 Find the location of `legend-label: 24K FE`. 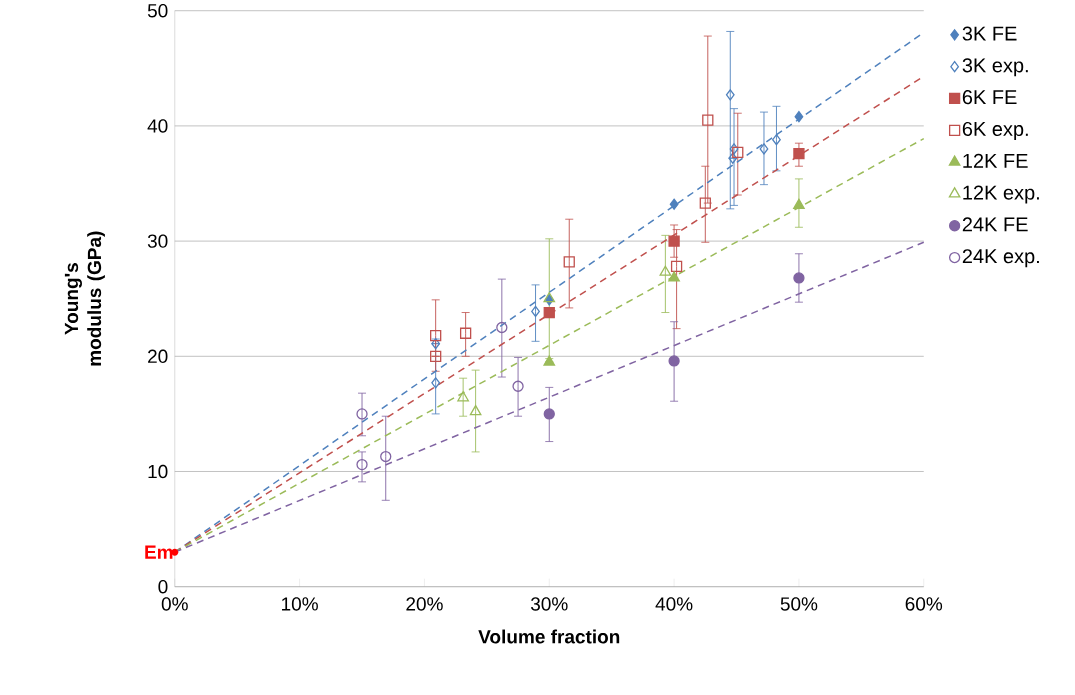

legend-label: 24K FE is located at coordinates (995, 224).